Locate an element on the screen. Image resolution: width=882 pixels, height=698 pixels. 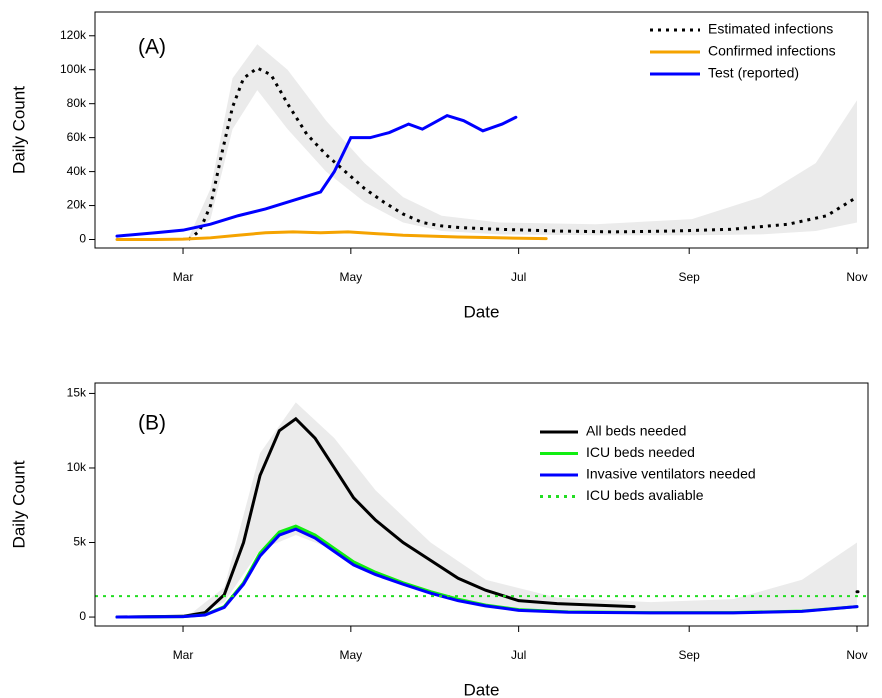
y-tick-label: 10k is located at coordinates (77, 467).